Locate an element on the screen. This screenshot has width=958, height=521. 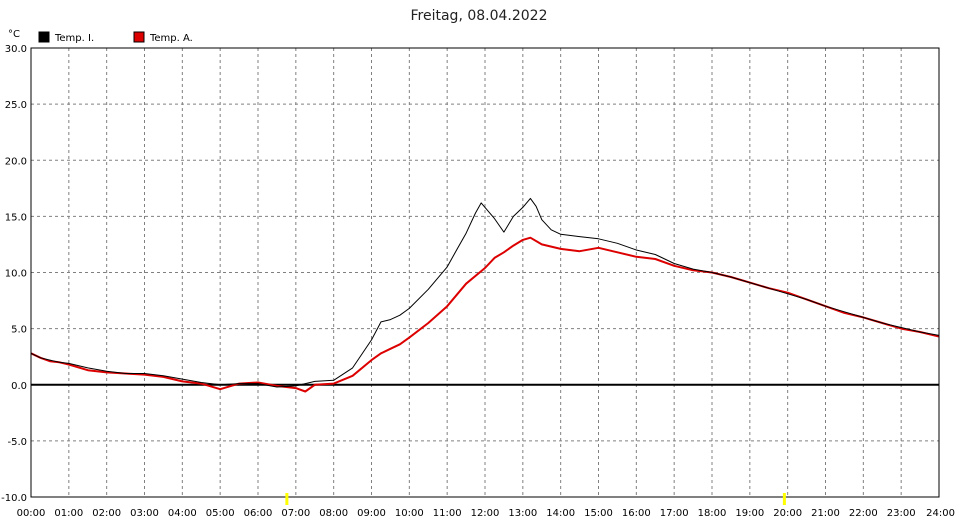
x-tick-label: 05:00 is located at coordinates (220, 513).